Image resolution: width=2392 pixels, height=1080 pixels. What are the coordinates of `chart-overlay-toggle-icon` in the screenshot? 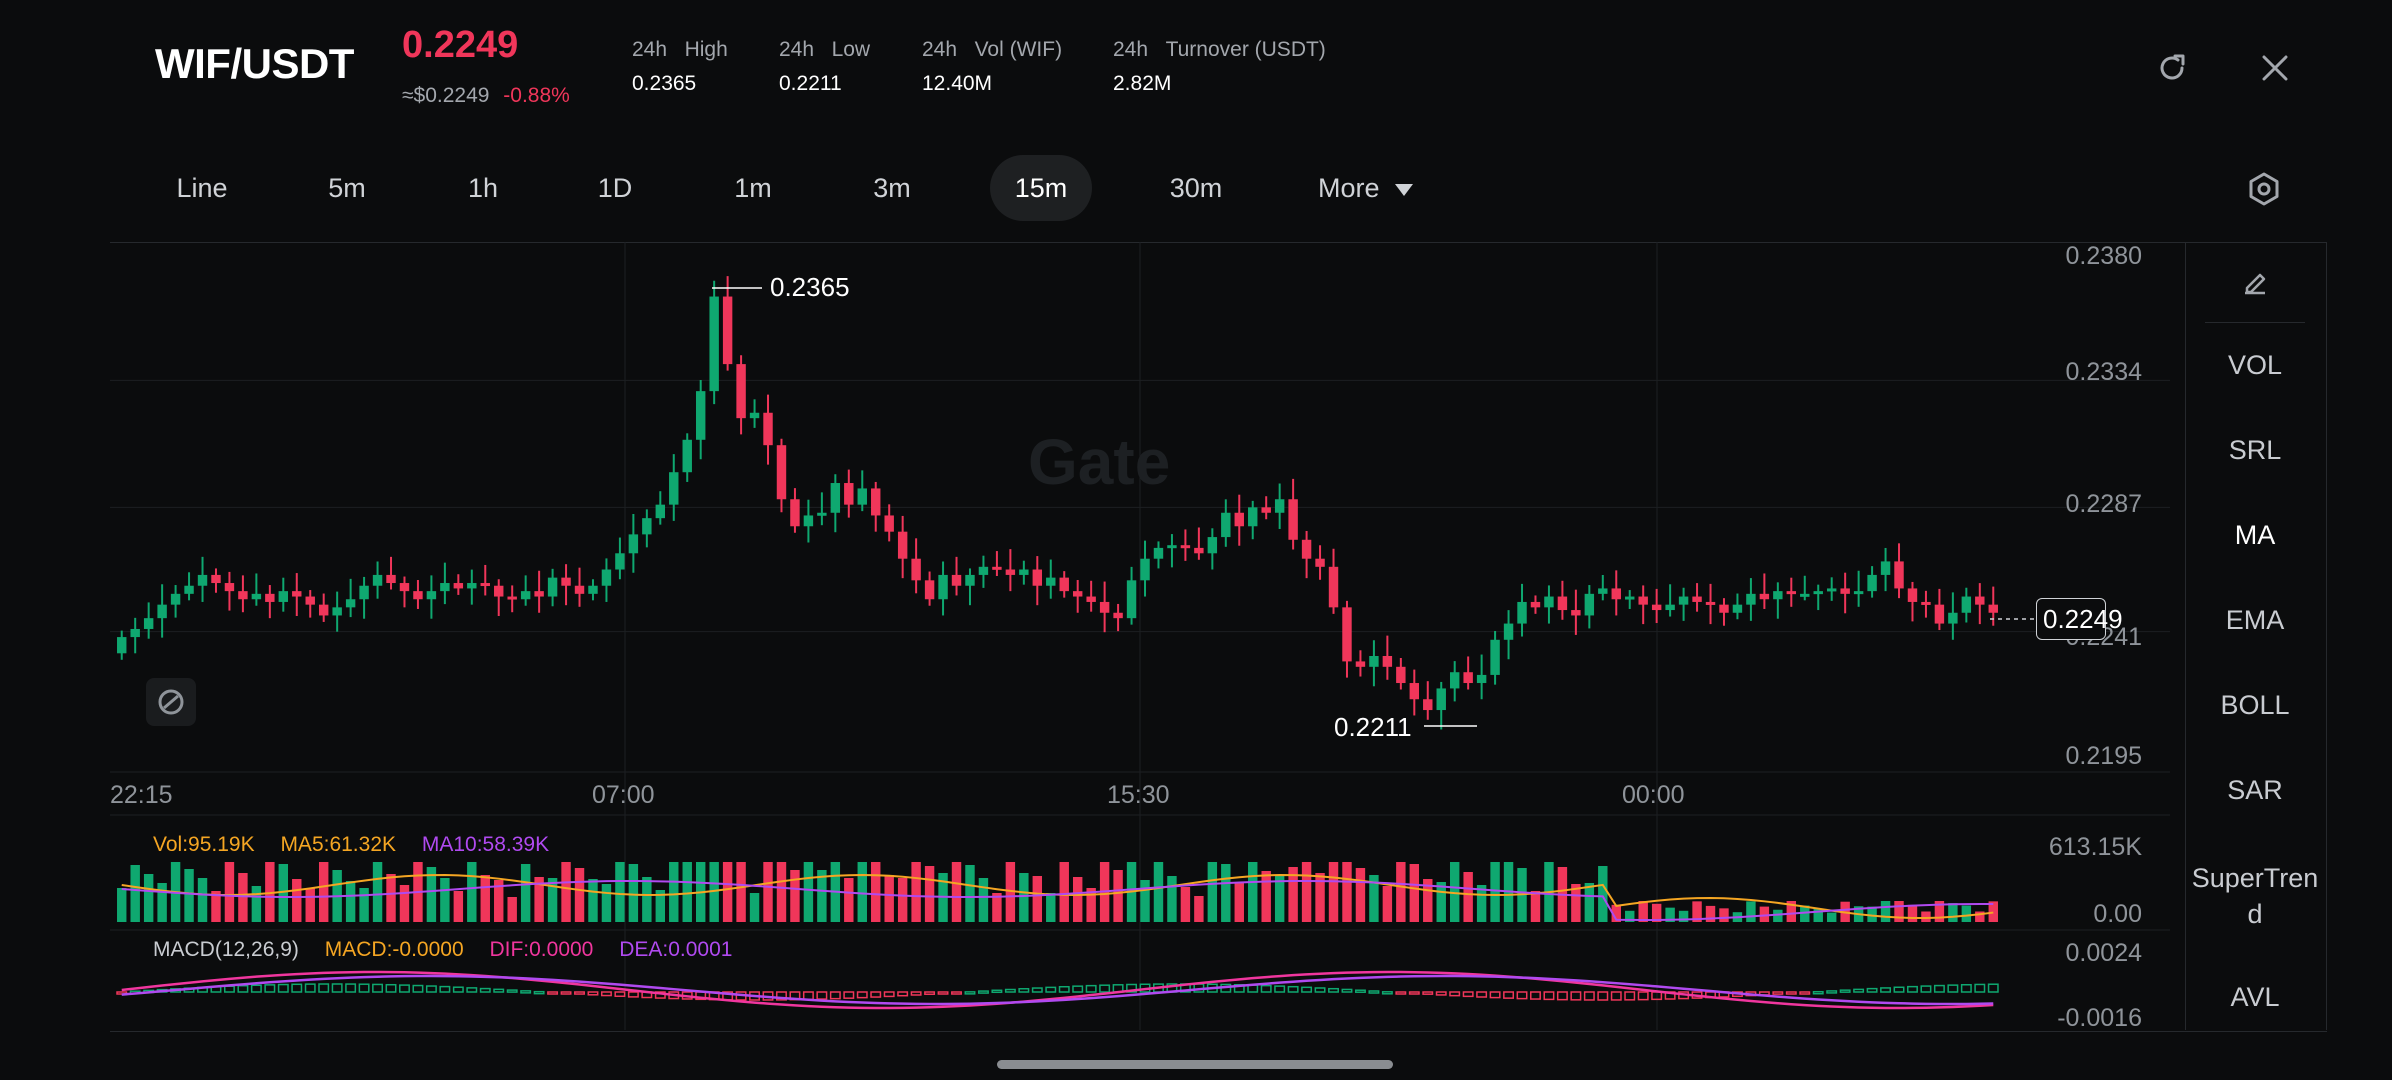 It's located at (171, 702).